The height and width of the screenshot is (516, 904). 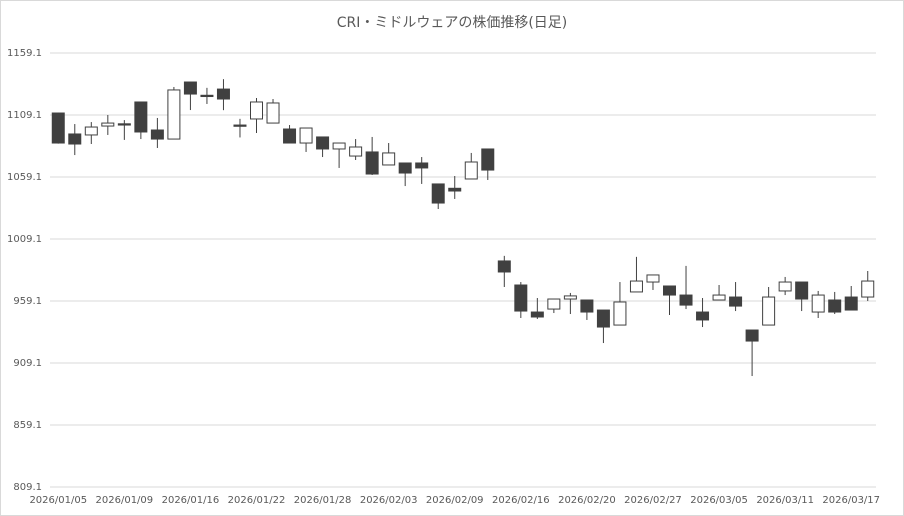 What do you see at coordinates (24, 53) in the screenshot?
I see `y-tick-label: 1159.1` at bounding box center [24, 53].